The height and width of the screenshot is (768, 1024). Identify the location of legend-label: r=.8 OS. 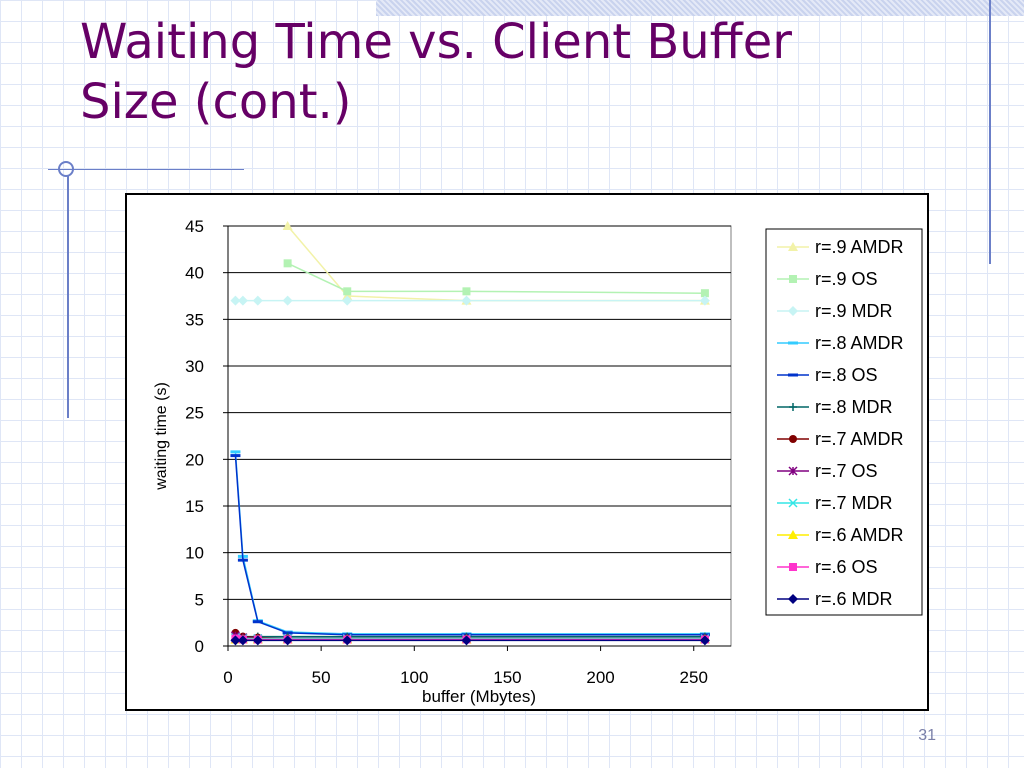
(846, 375).